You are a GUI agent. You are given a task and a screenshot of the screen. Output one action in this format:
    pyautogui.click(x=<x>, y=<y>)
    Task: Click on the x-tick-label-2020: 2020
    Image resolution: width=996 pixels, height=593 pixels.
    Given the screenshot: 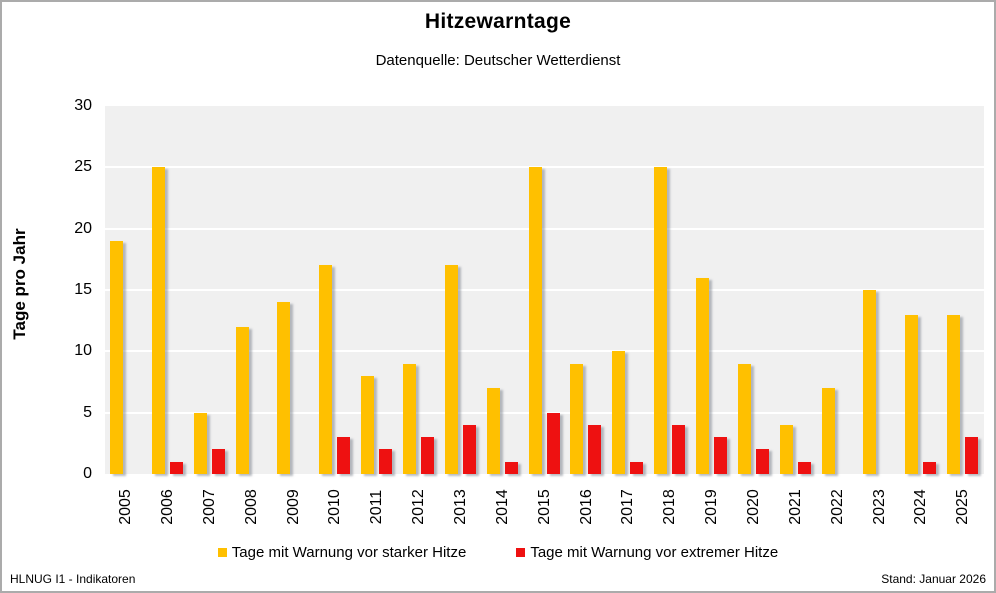 What is the action you would take?
    pyautogui.click(x=753, y=507)
    